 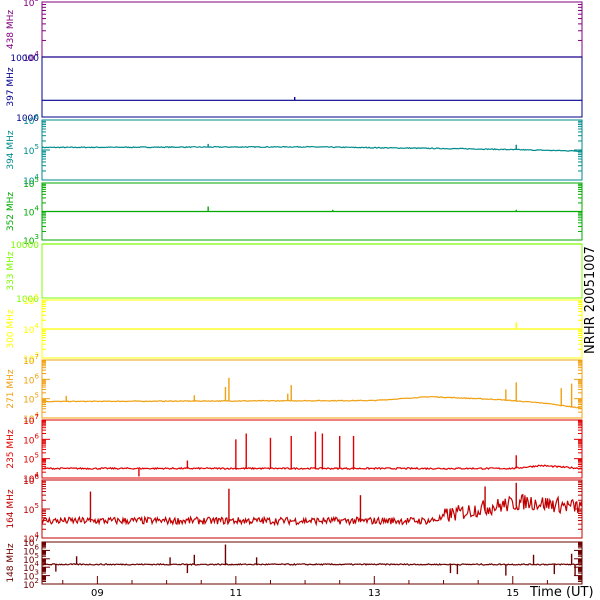 I want to click on chart-title: NRHR 20051007, so click(x=590, y=300).